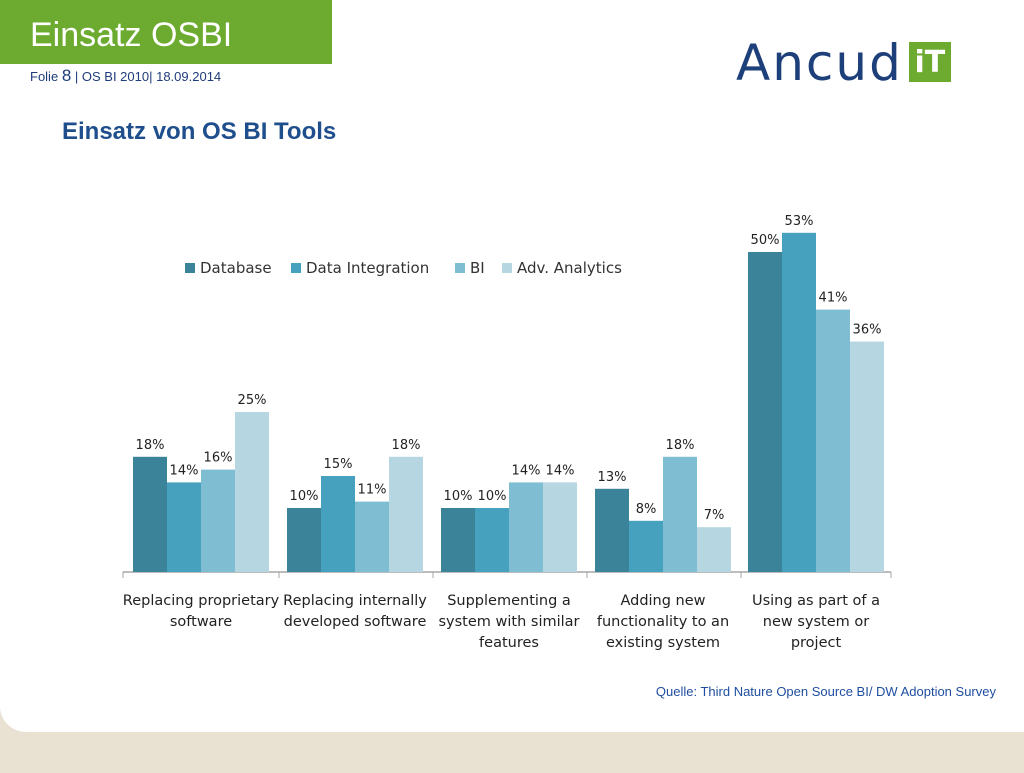 This screenshot has width=1024, height=773. I want to click on slide-meta: Folie 8 | OS BI 2010| 18.09.2014, so click(125, 76).